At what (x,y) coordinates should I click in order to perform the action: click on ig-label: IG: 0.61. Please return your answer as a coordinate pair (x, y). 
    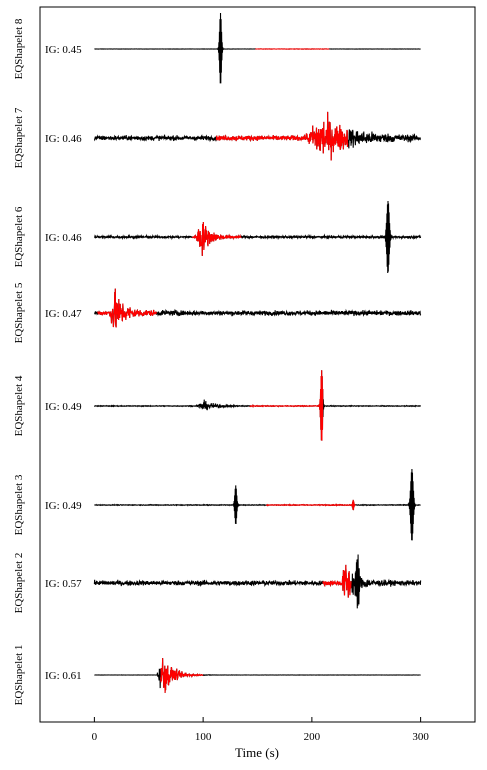
    Looking at the image, I should click on (63, 676).